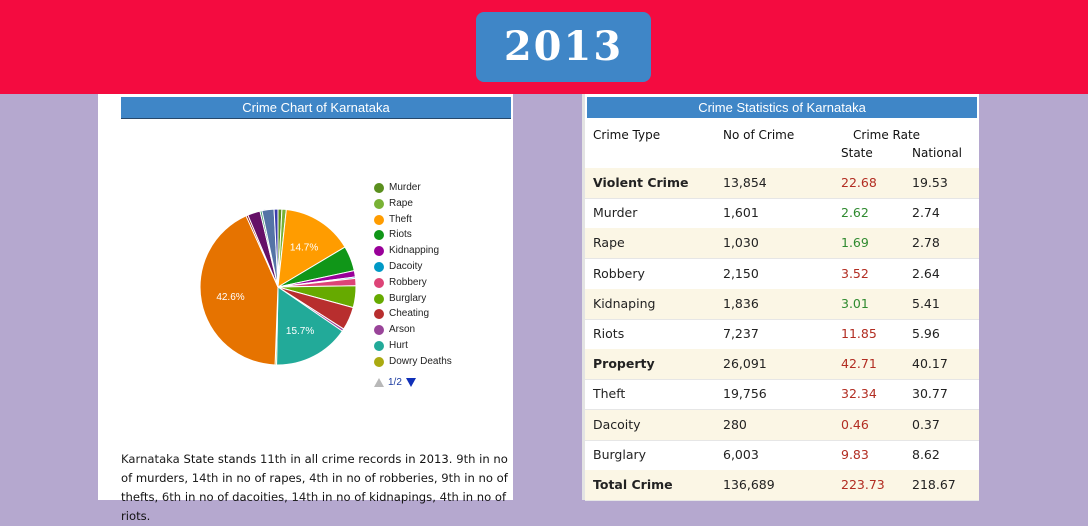  I want to click on cell-crime-type: Dacoity, so click(617, 424).